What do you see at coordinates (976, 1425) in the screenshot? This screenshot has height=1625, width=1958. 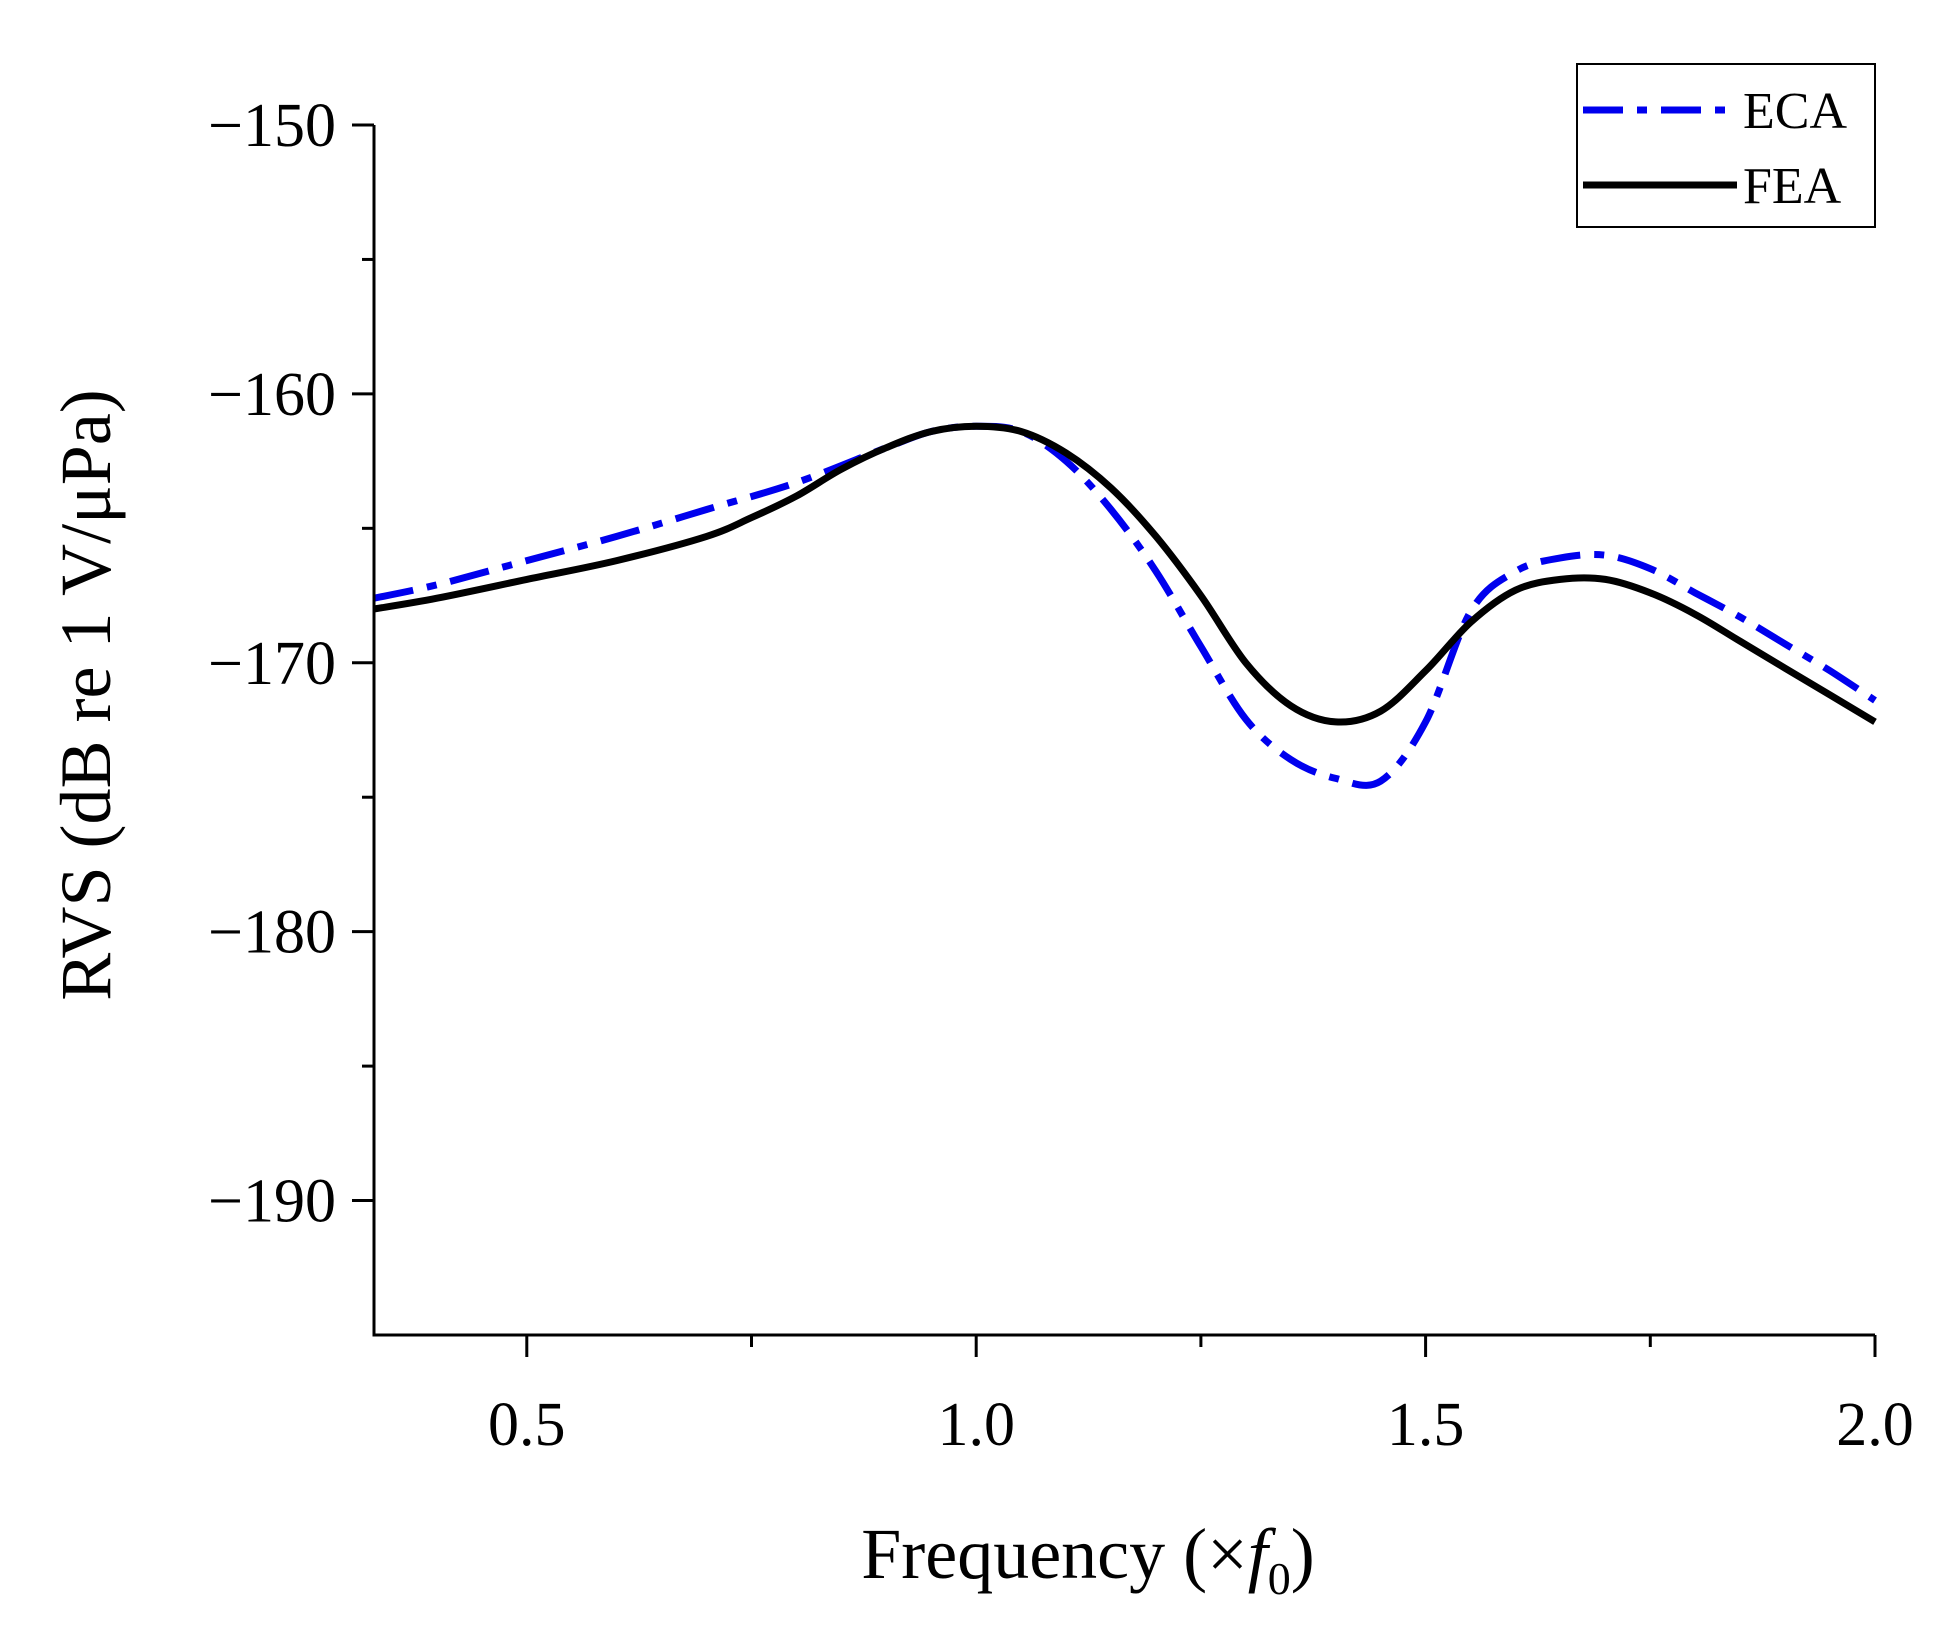 I see `x-tick-label: 1.0` at bounding box center [976, 1425].